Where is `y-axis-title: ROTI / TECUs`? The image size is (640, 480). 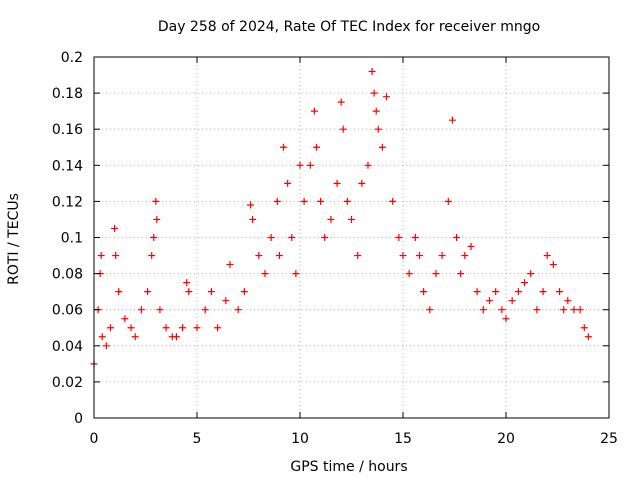
y-axis-title: ROTI / TECUs is located at coordinates (14, 239).